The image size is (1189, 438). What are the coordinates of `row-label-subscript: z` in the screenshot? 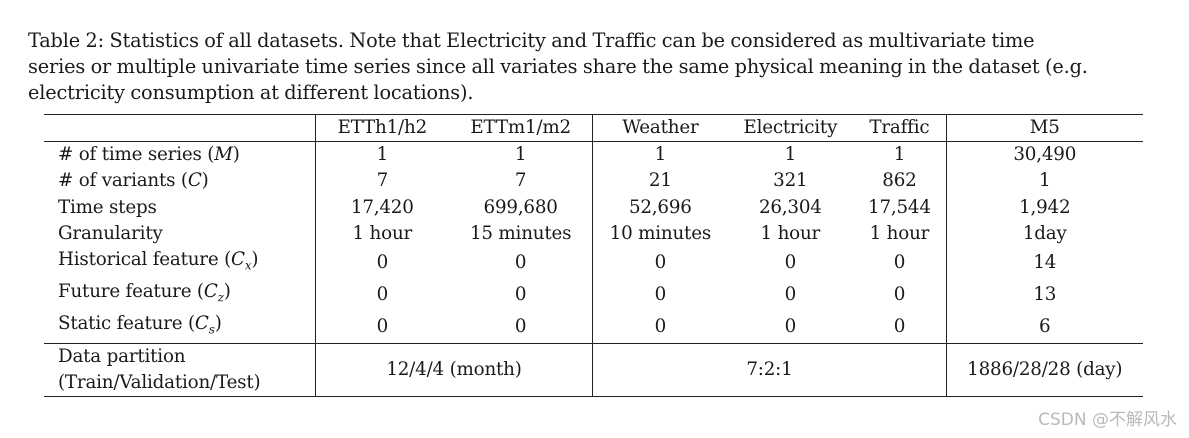 It's located at (220, 297).